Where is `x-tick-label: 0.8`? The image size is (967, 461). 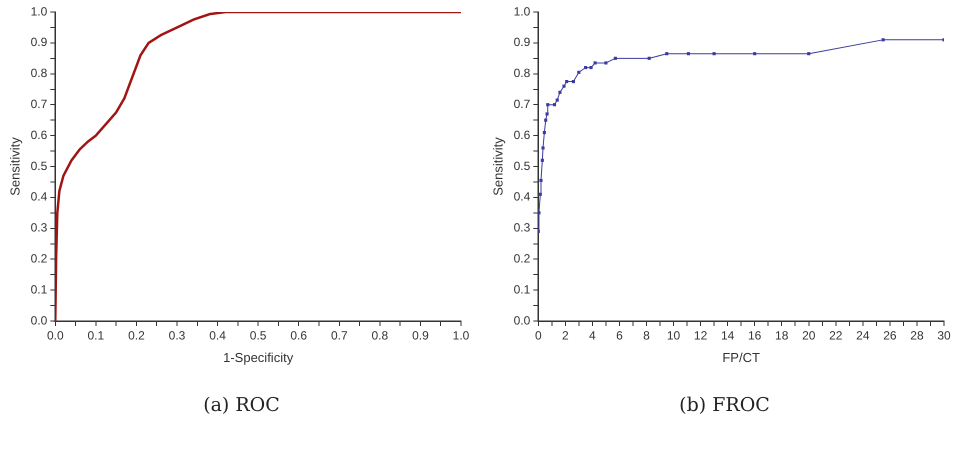
x-tick-label: 0.8 is located at coordinates (380, 335).